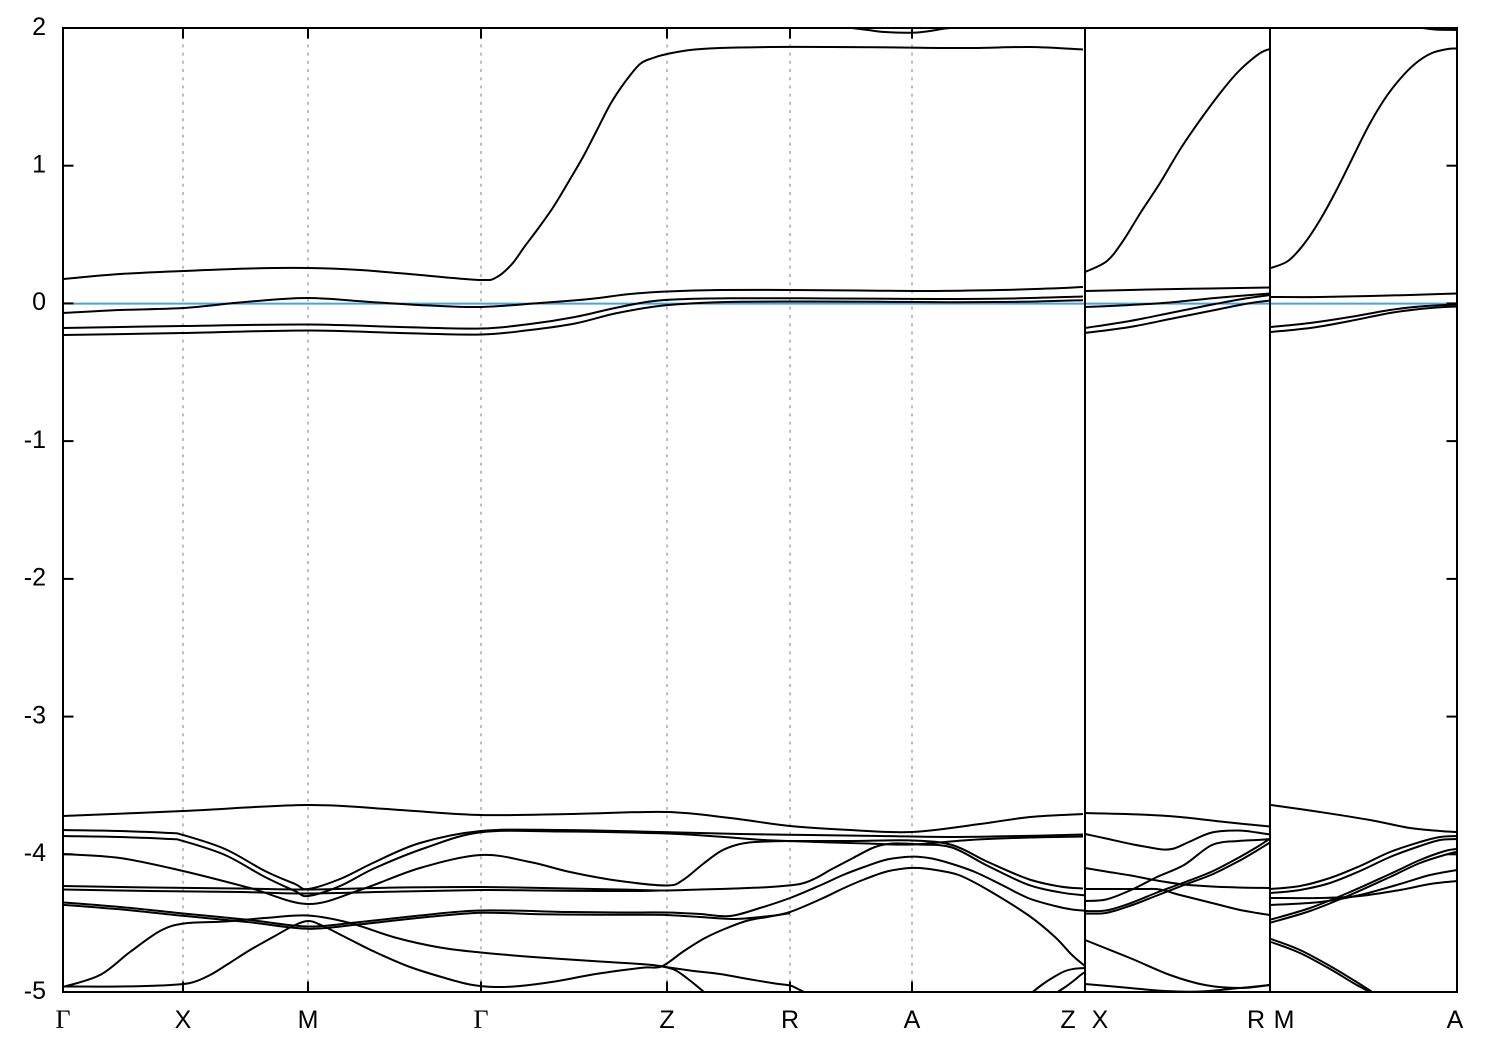 This screenshot has height=1055, width=1500. Describe the element at coordinates (39, 165) in the screenshot. I see `svg-text: 1` at that location.